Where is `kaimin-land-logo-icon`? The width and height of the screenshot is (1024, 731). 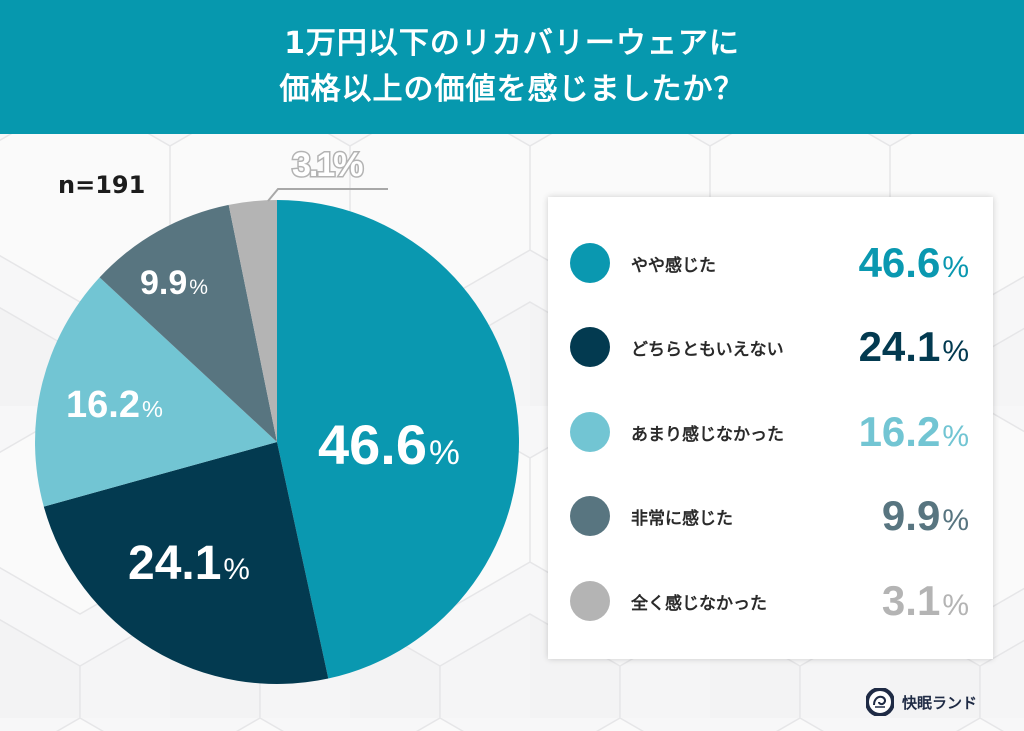
kaimin-land-logo-icon is located at coordinates (880, 702).